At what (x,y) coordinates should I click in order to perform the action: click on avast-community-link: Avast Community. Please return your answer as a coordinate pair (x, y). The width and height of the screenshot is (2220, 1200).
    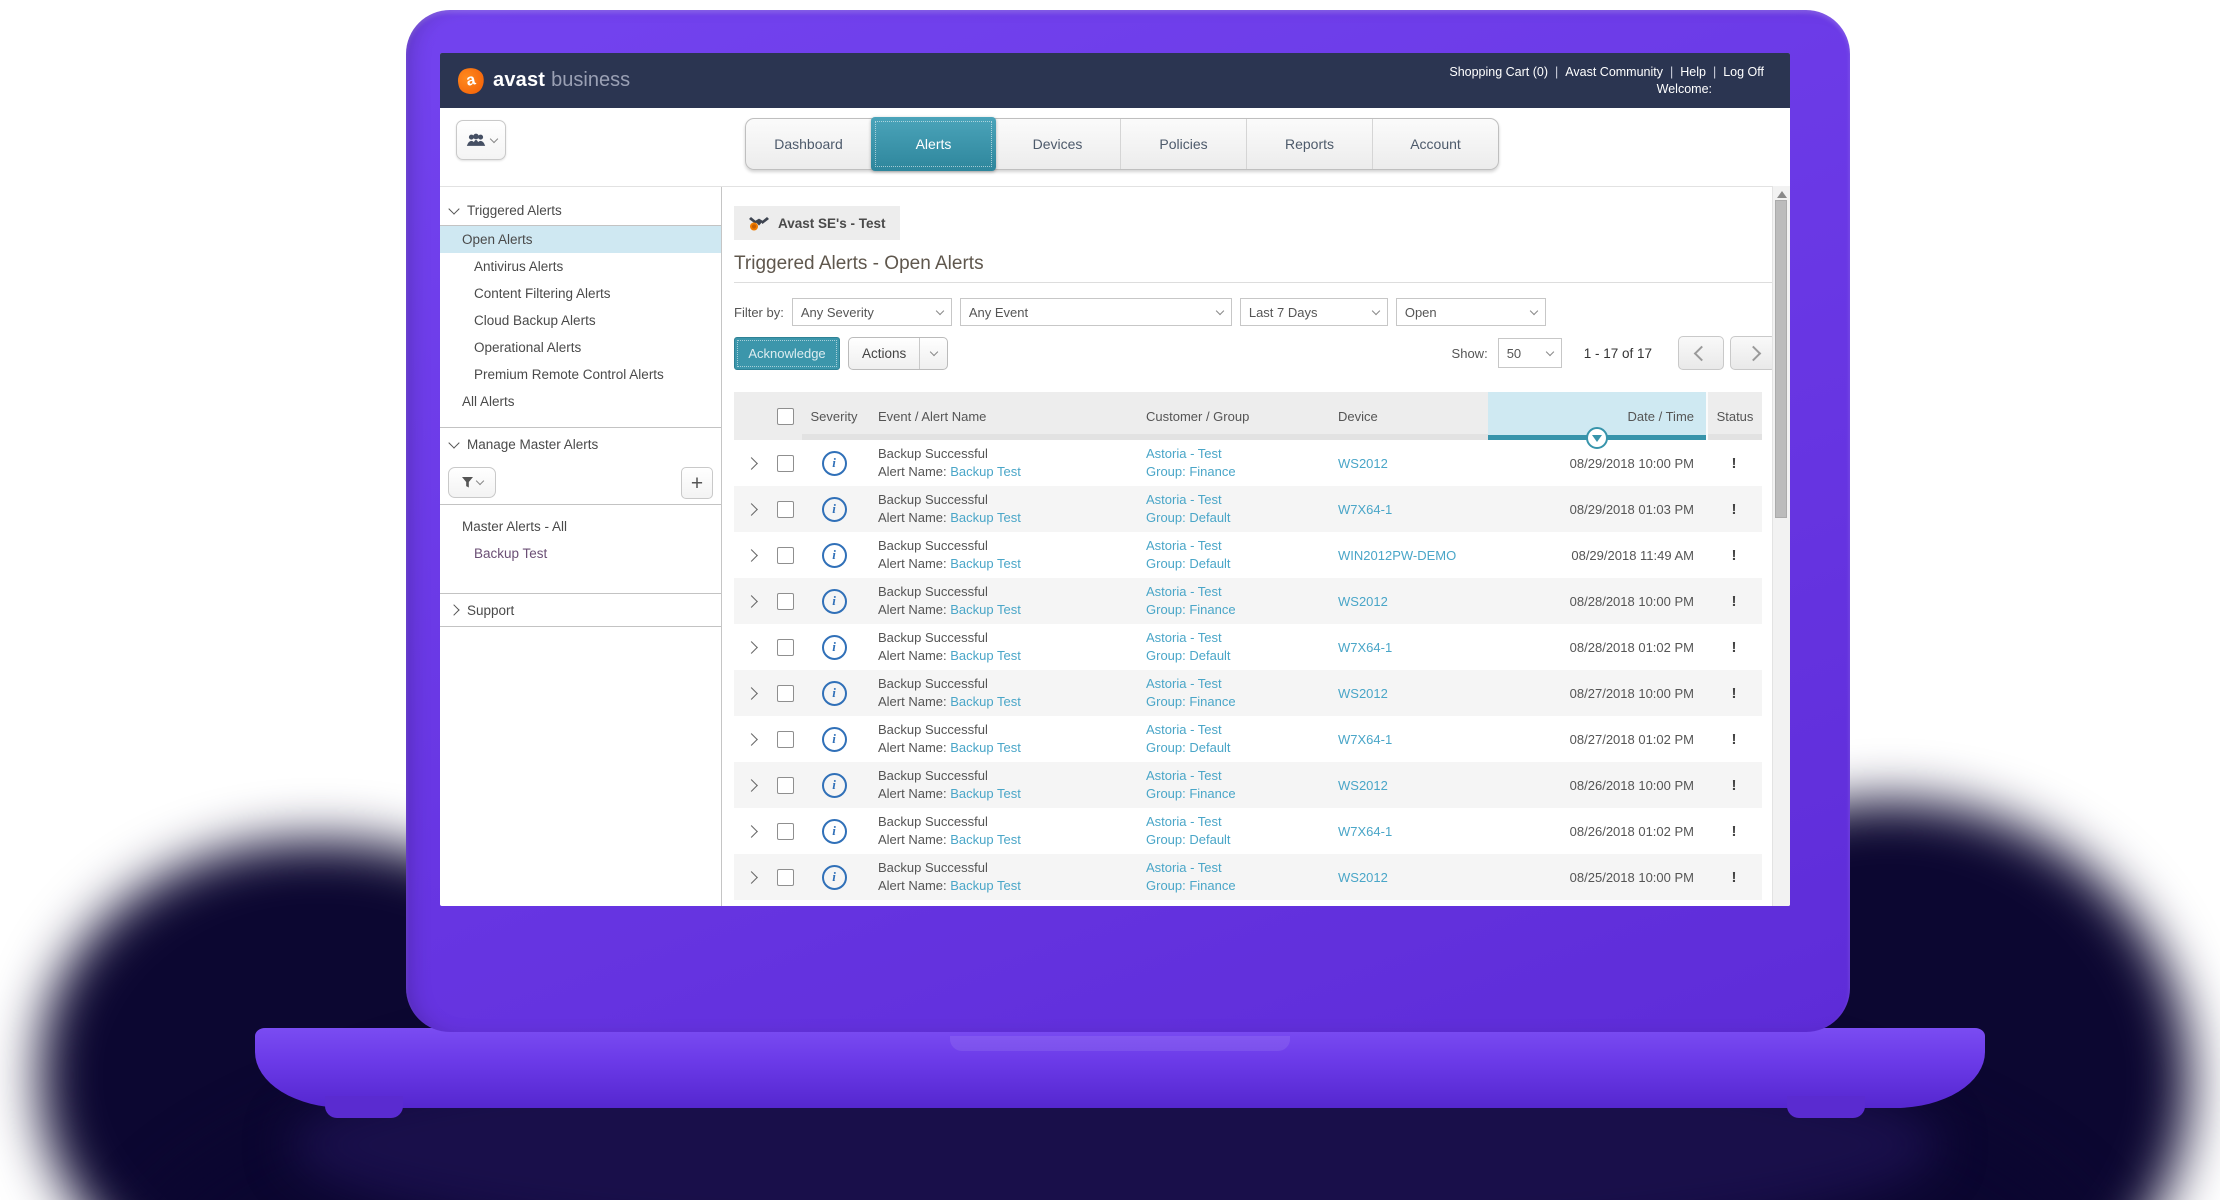
    Looking at the image, I should click on (1614, 71).